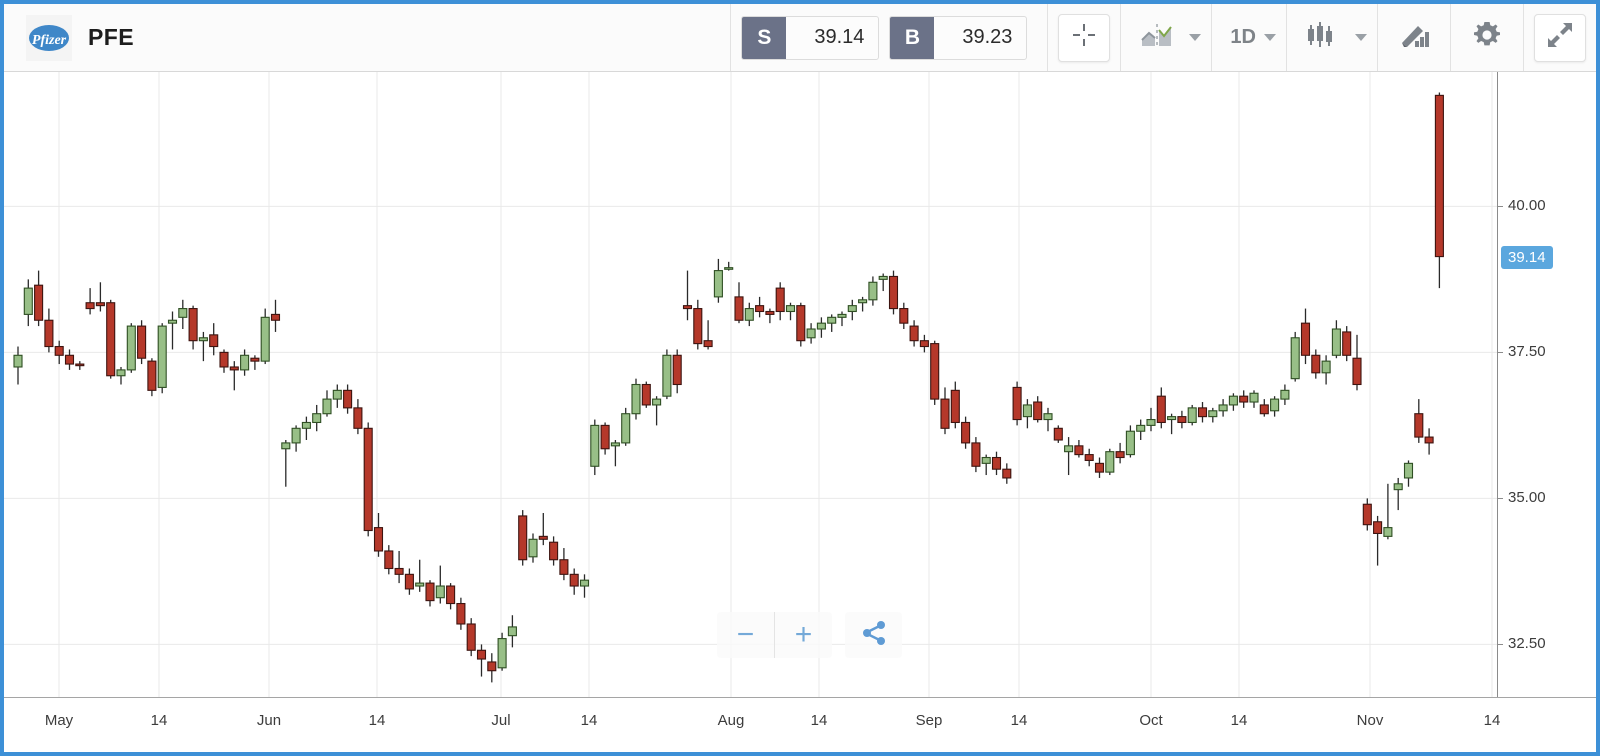 The width and height of the screenshot is (1600, 756). Describe the element at coordinates (731, 720) in the screenshot. I see `time-axis-tick: Aug` at that location.